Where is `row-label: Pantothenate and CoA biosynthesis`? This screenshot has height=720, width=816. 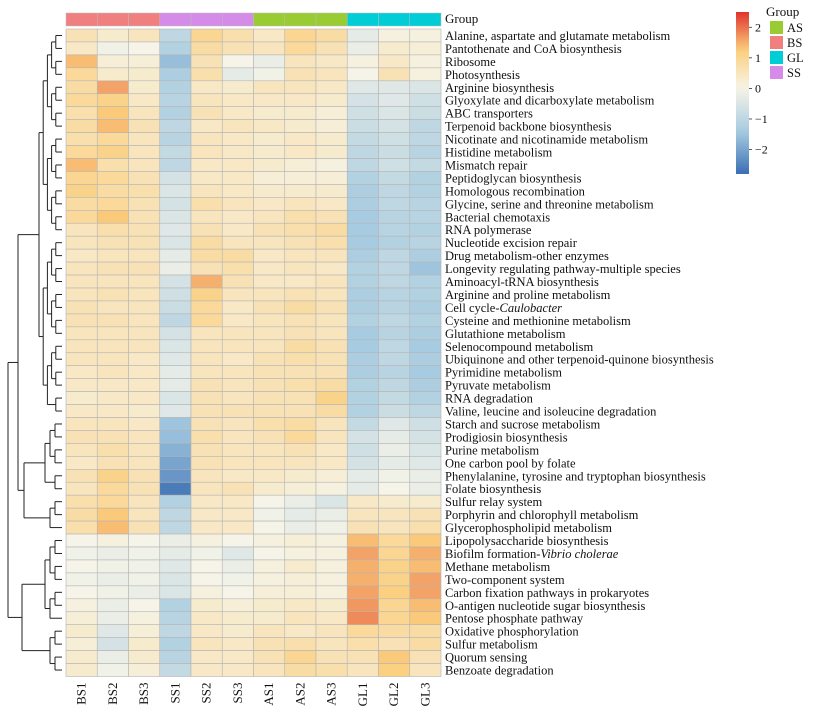 row-label: Pantothenate and CoA biosynthesis is located at coordinates (533, 49).